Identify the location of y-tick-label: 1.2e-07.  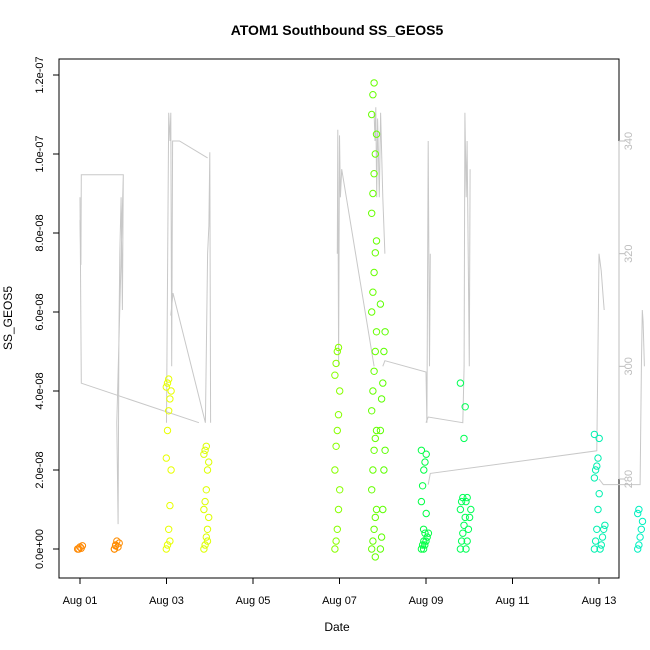
(40, 74).